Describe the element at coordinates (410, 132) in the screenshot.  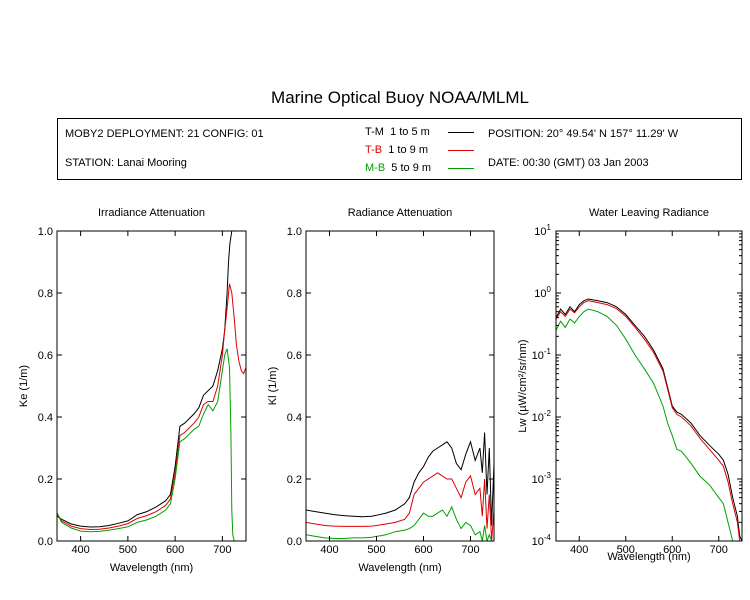
I see `legend-range: 1 to 5 m` at that location.